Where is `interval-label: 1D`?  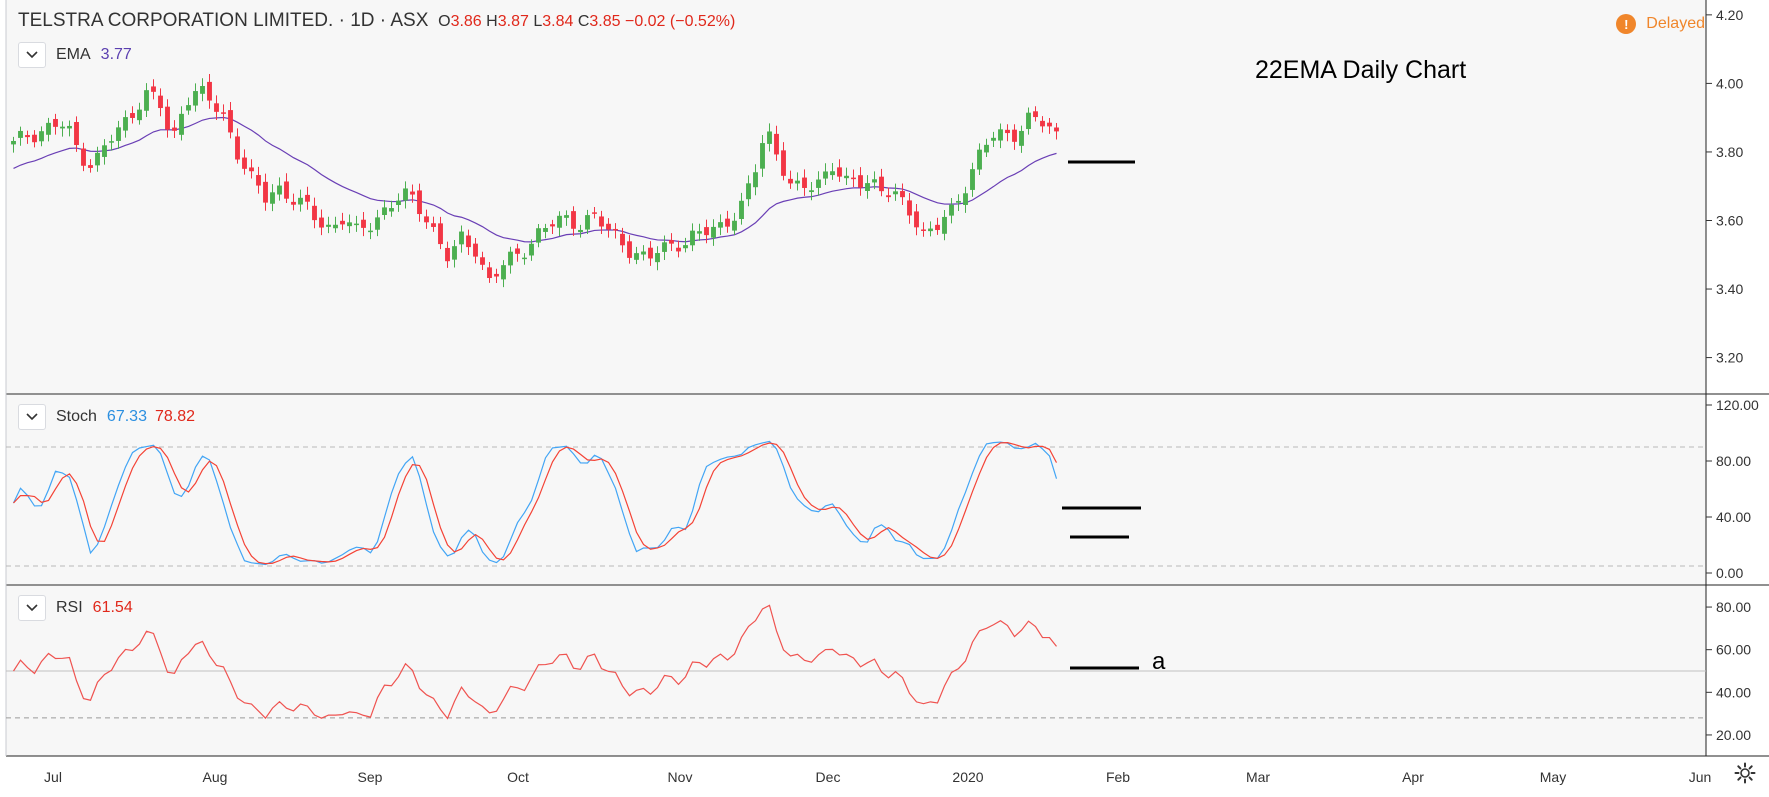
interval-label: 1D is located at coordinates (362, 20).